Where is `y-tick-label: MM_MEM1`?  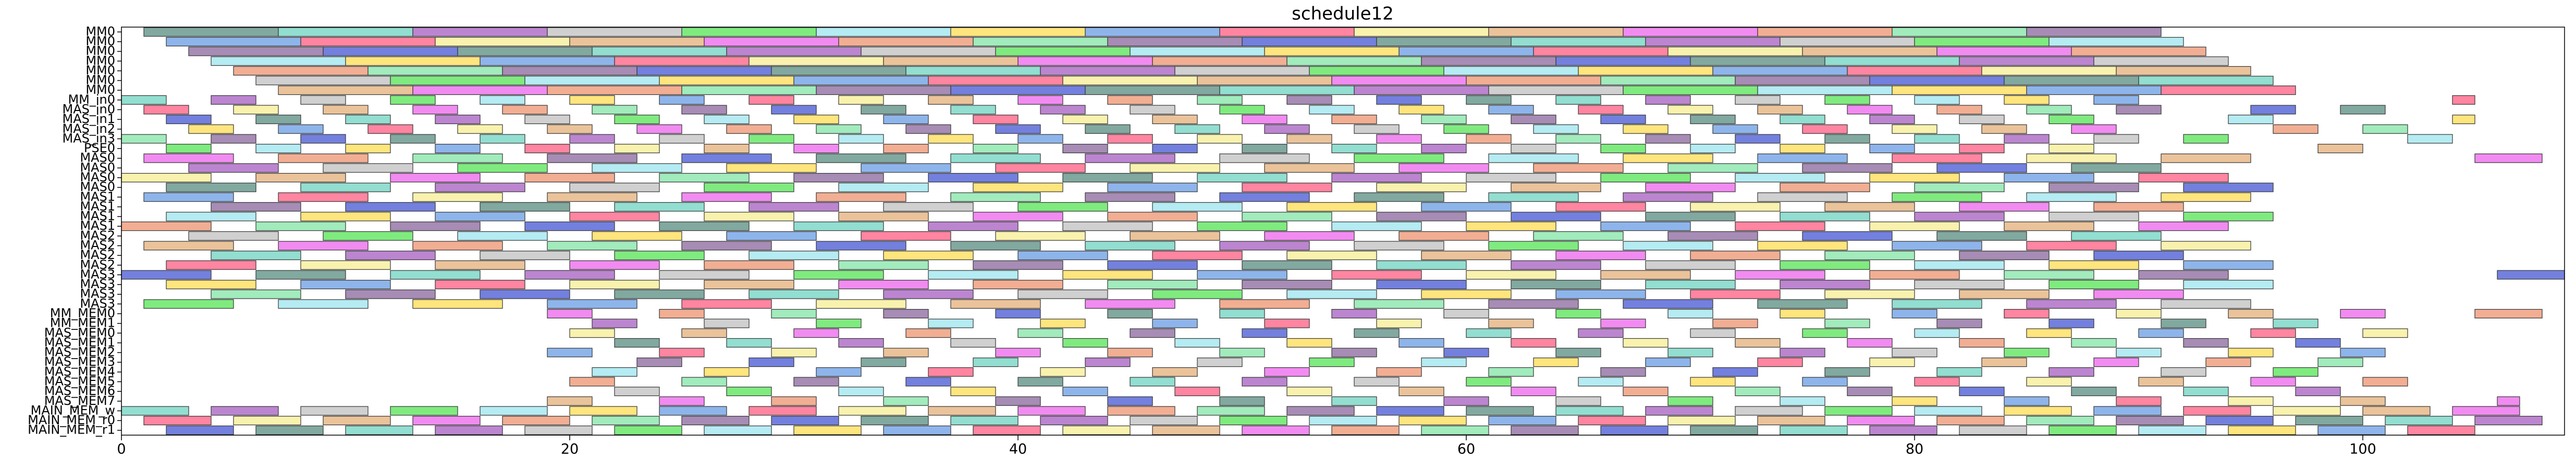 y-tick-label: MM_MEM1 is located at coordinates (82, 323).